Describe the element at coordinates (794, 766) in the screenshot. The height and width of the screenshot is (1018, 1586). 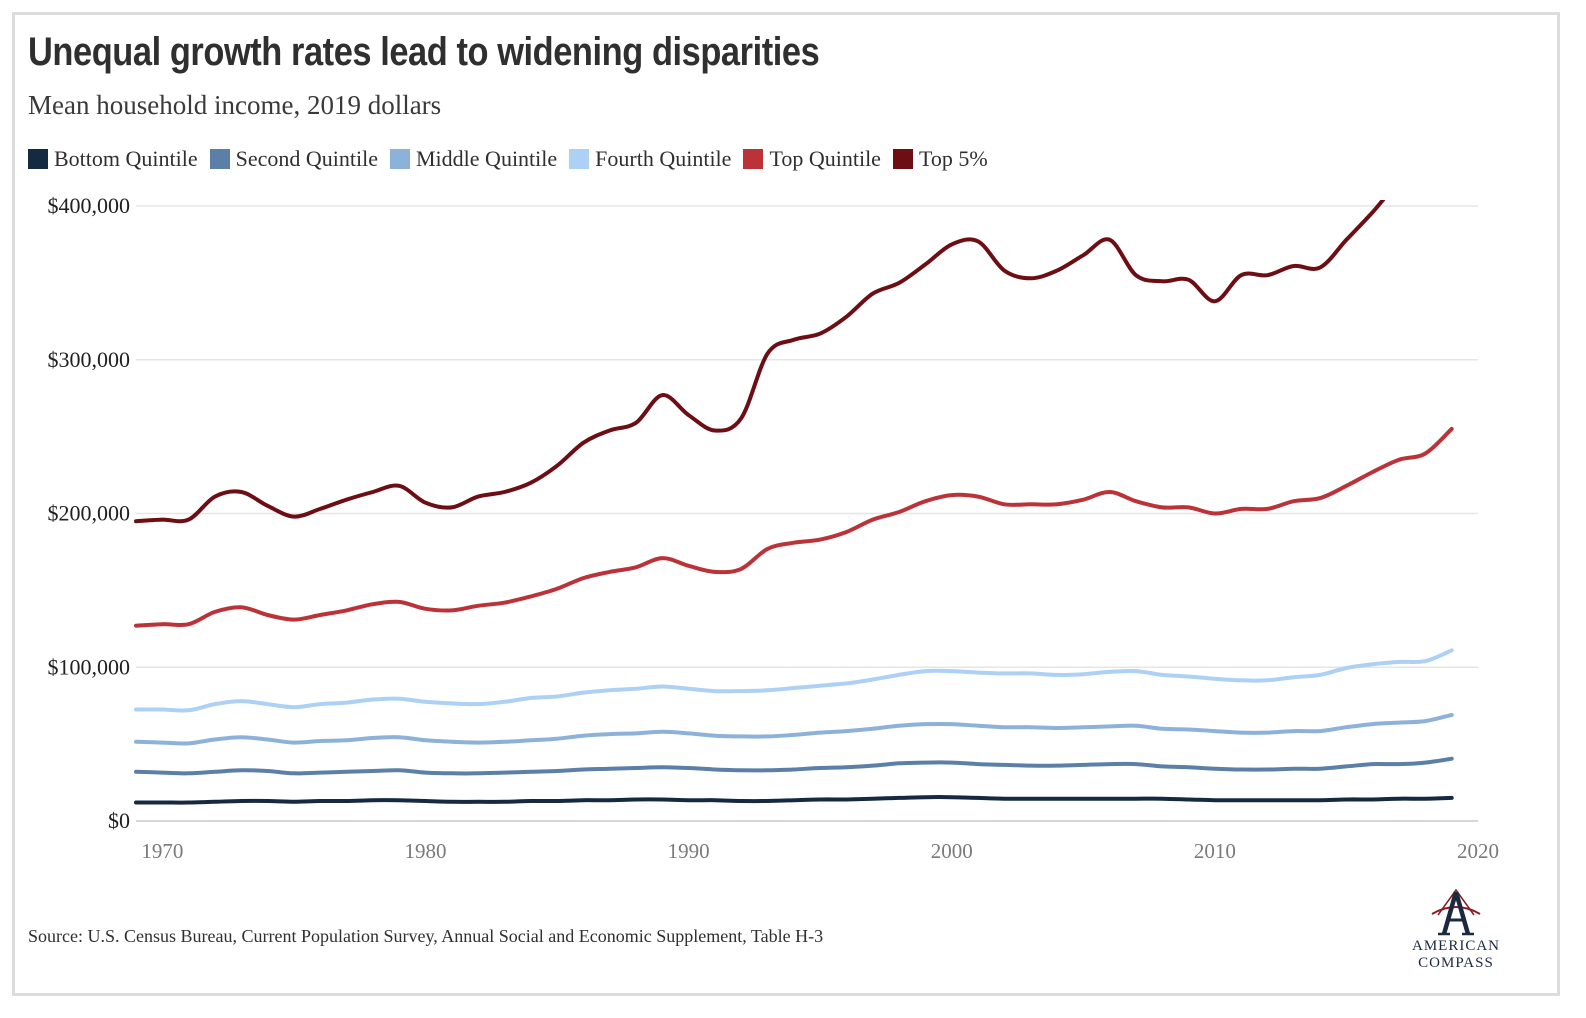
I see `series-line-second-quintile` at that location.